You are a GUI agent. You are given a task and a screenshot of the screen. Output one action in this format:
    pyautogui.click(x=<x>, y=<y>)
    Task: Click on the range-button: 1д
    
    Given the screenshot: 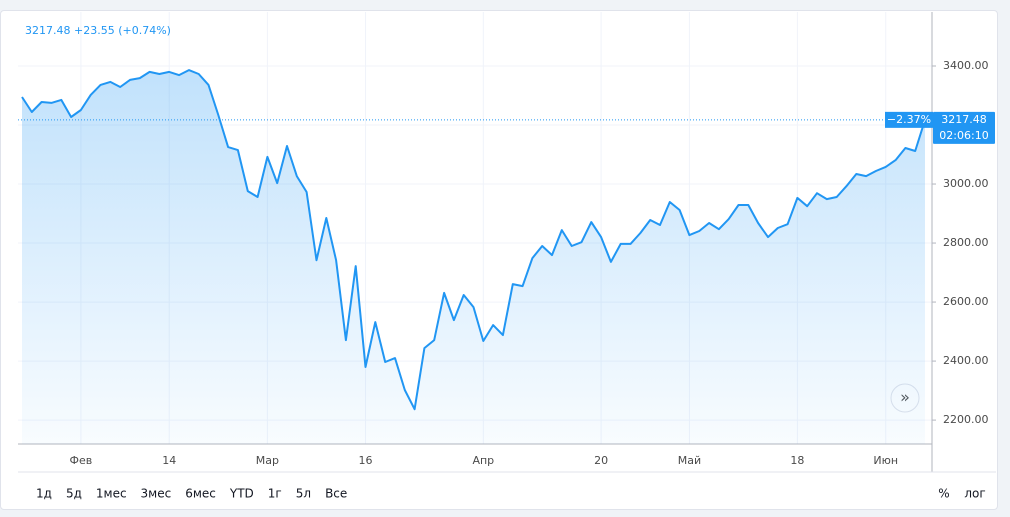 What is the action you would take?
    pyautogui.click(x=44, y=494)
    